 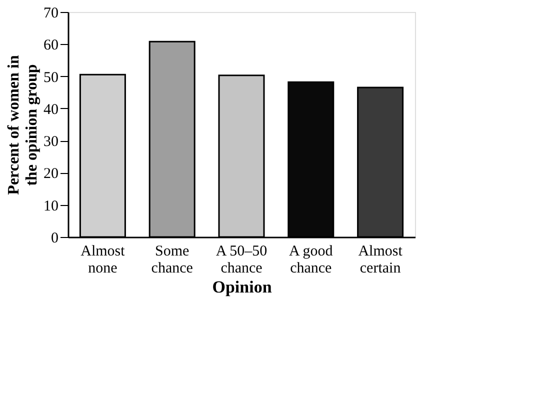 I want to click on x-tick-label: A 50–50 chance, so click(x=242, y=260).